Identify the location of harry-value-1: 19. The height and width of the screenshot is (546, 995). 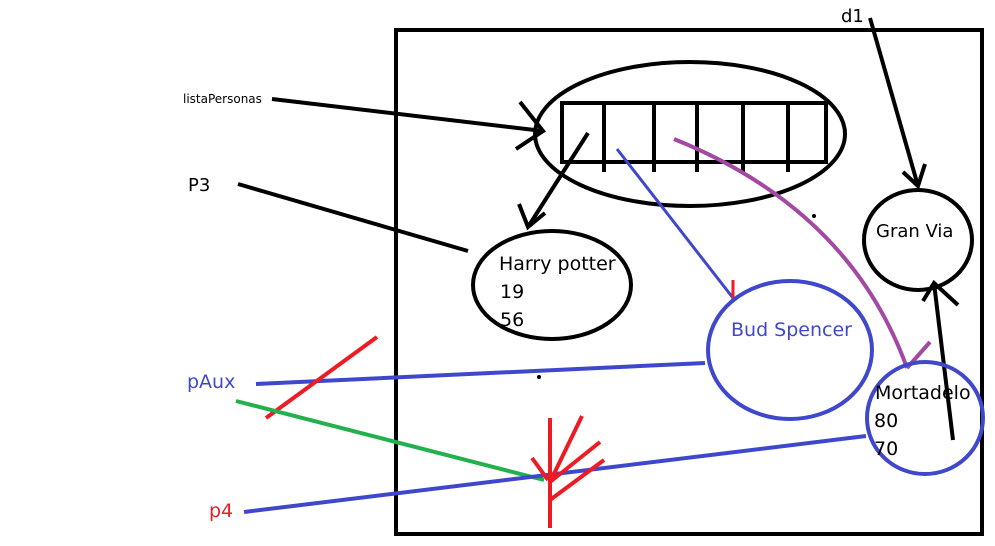
(512, 292).